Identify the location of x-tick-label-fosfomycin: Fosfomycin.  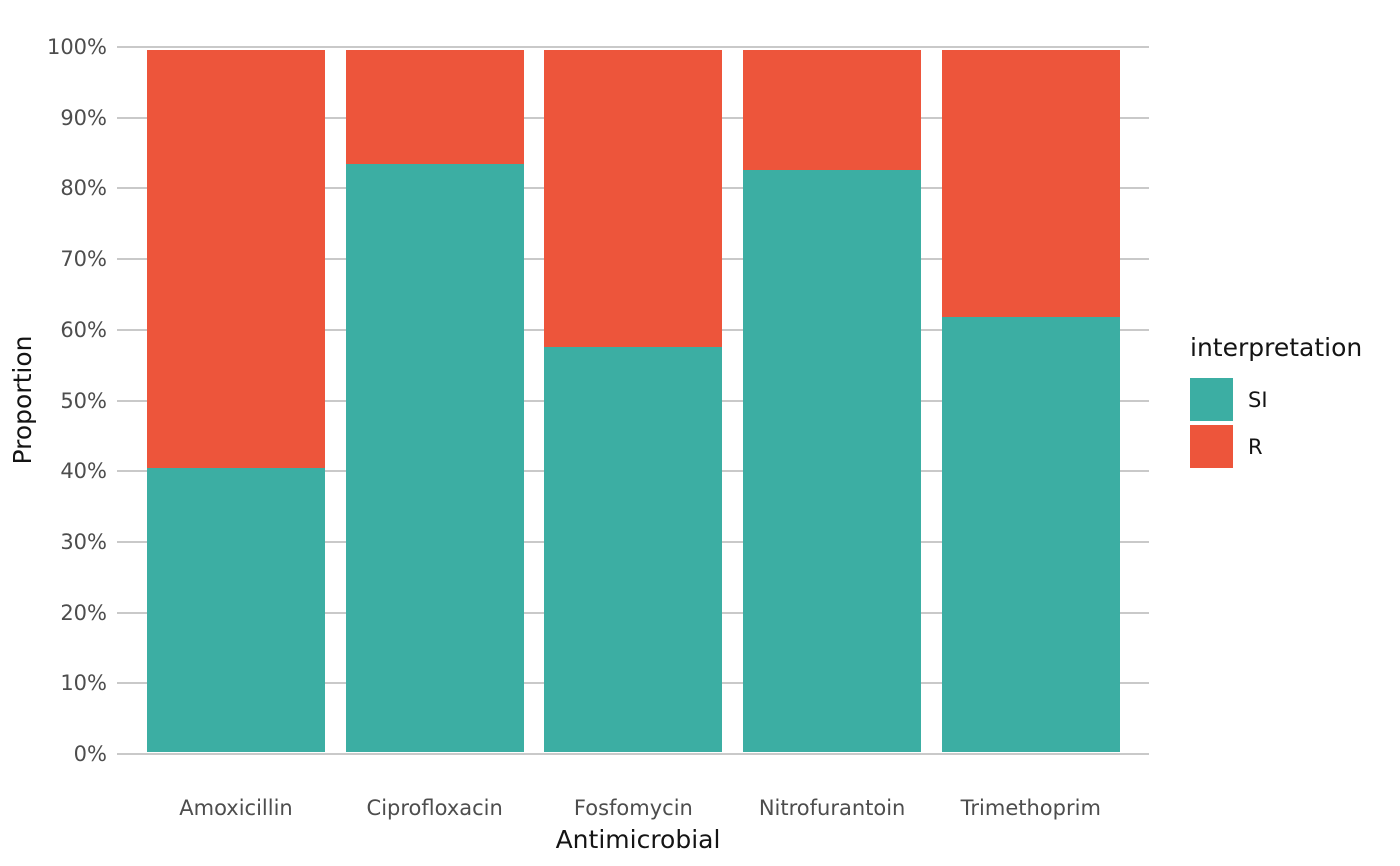
(633, 808).